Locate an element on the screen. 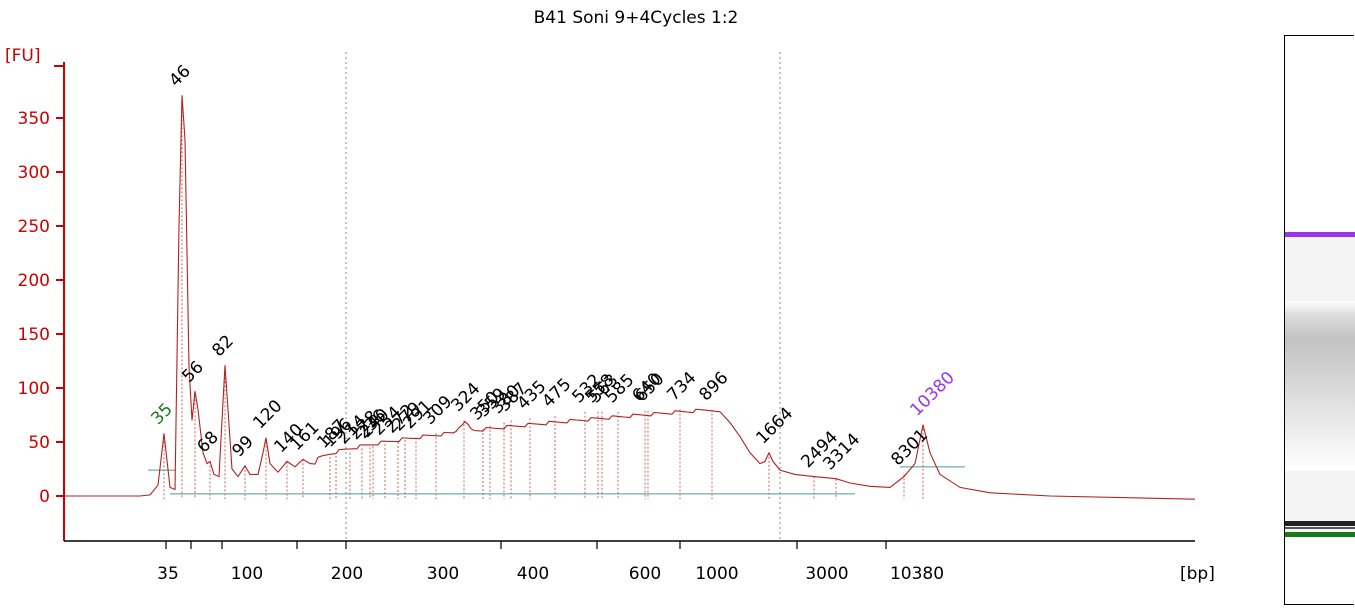 Image resolution: width=1355 pixels, height=610 pixels. x-axis-label: [bp] is located at coordinates (1197, 574).